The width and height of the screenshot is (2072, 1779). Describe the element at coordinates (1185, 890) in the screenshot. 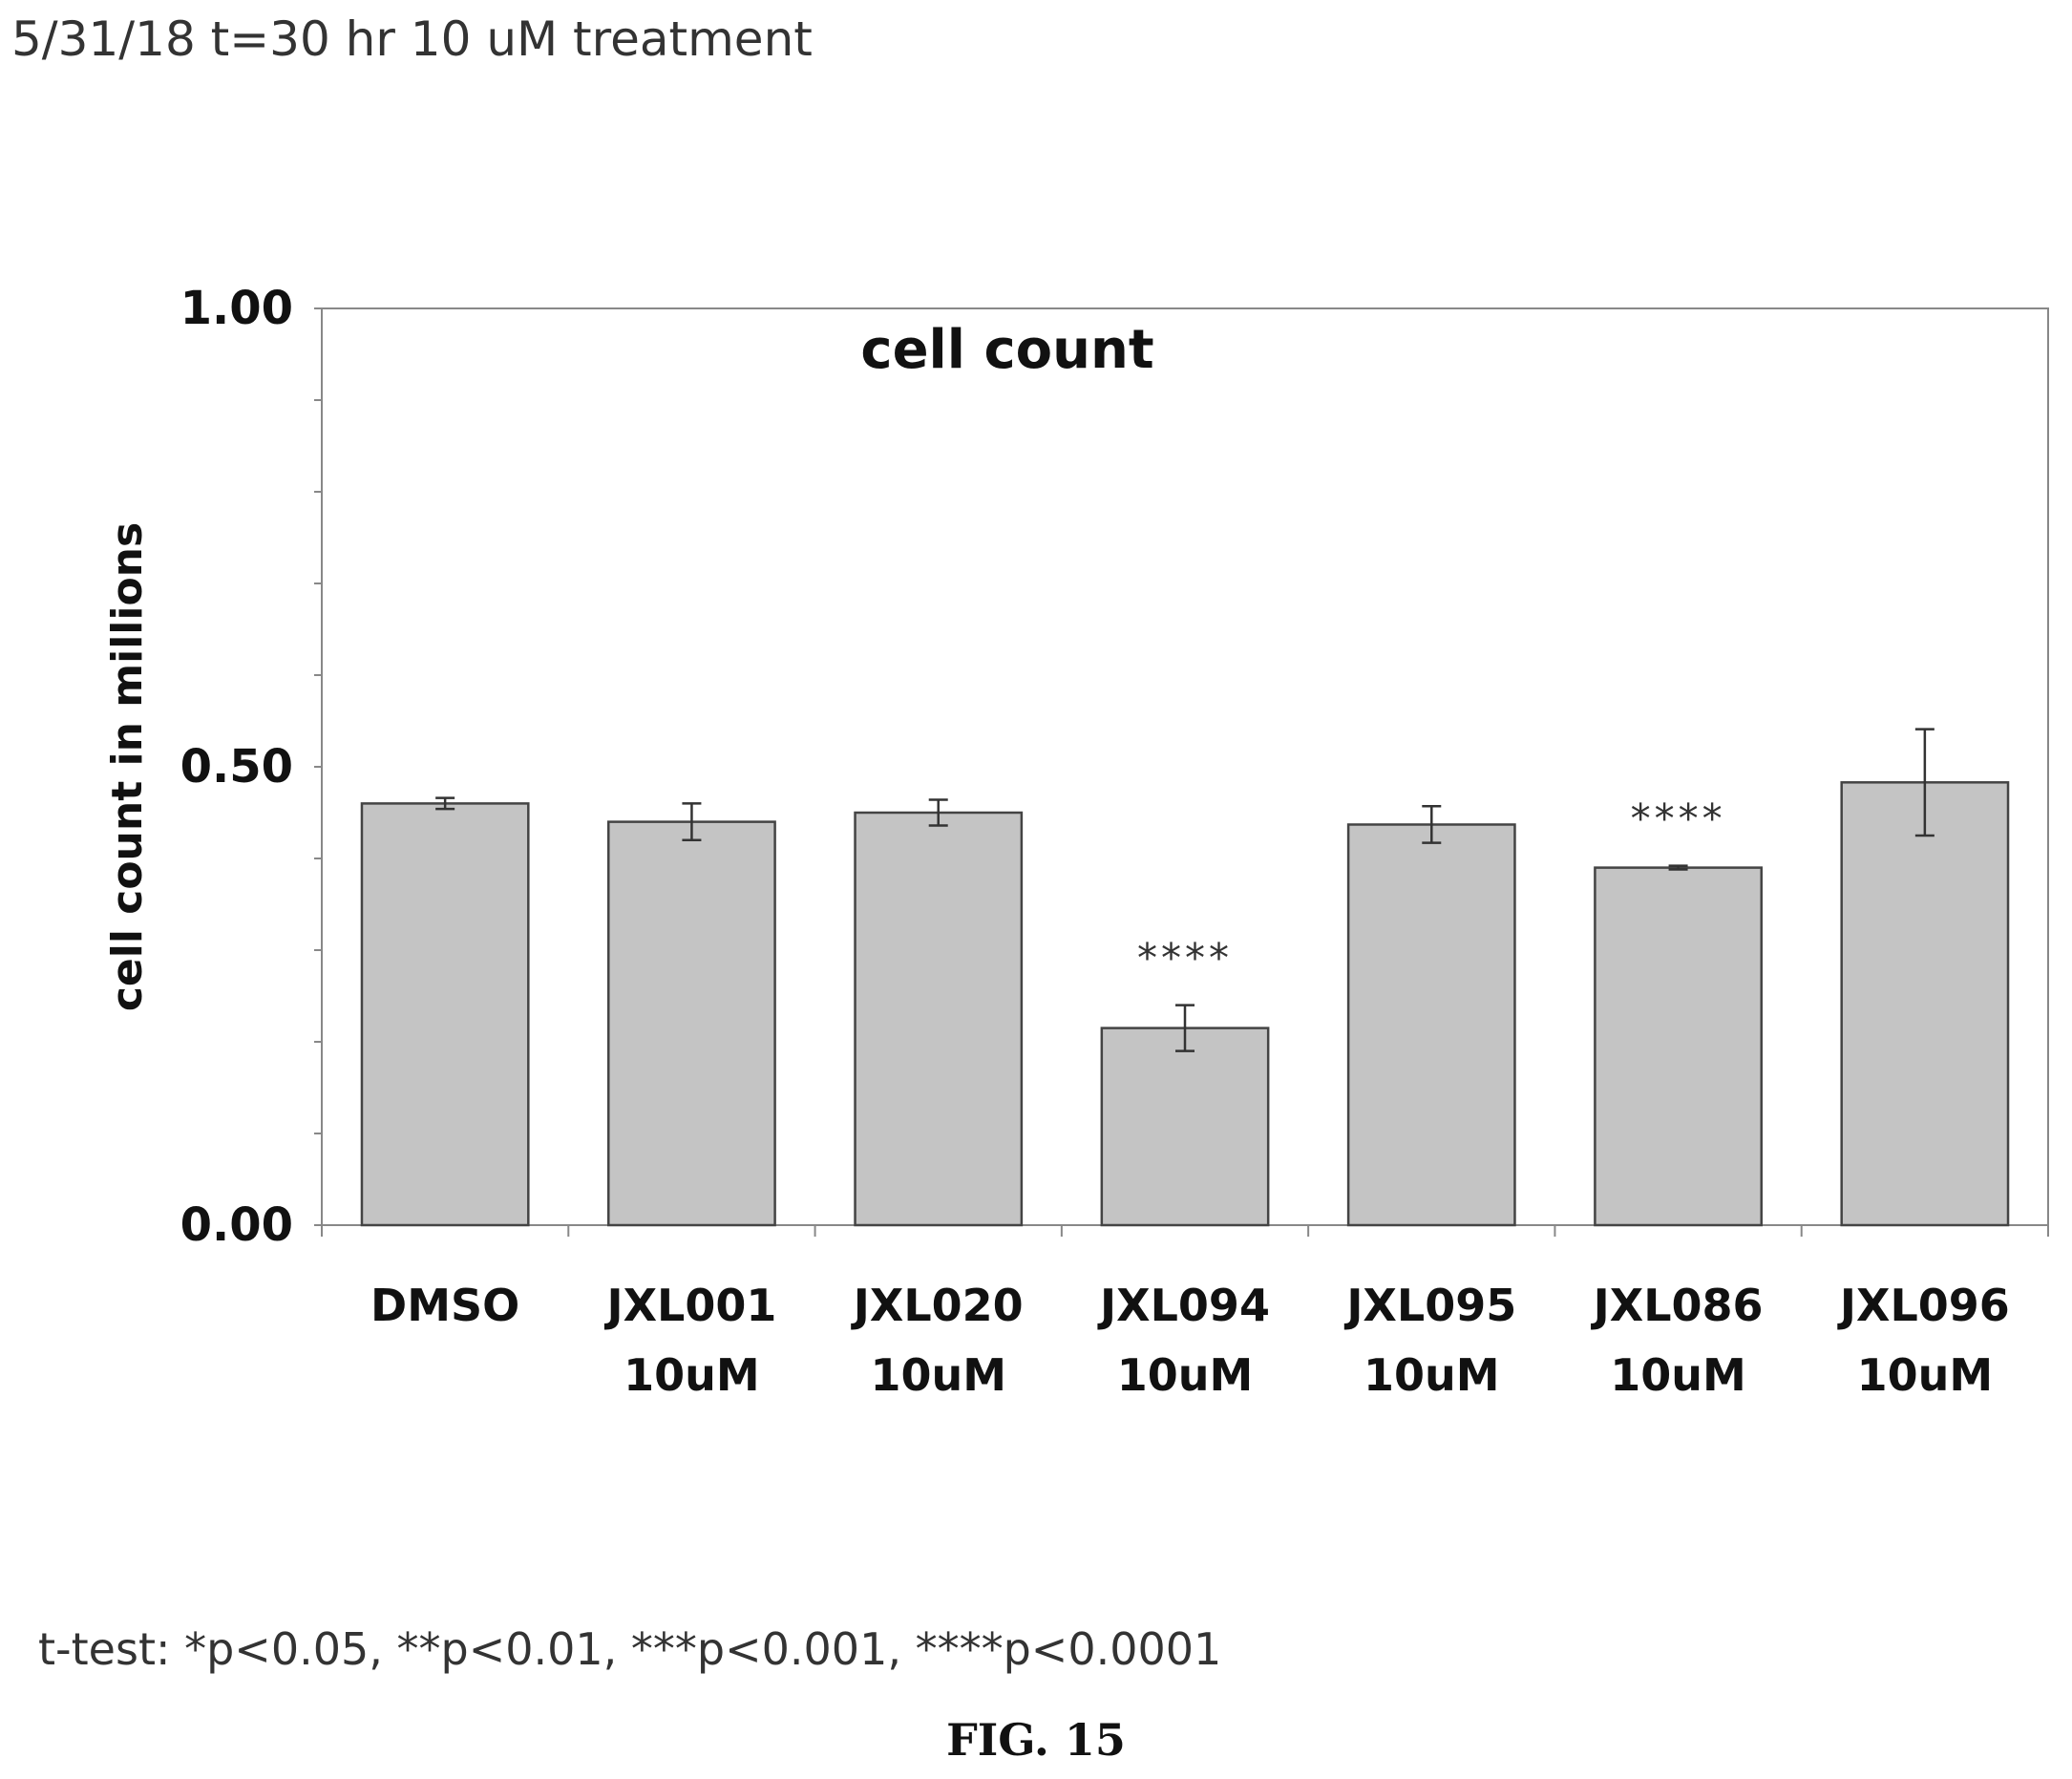

I see `chart-error-bars` at that location.